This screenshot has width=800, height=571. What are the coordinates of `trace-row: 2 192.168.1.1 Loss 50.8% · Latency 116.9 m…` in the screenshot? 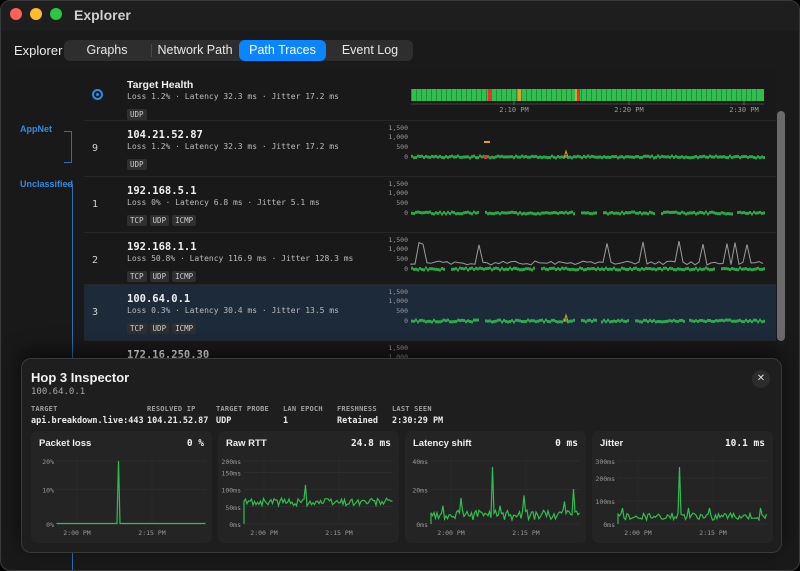 It's located at (430, 259).